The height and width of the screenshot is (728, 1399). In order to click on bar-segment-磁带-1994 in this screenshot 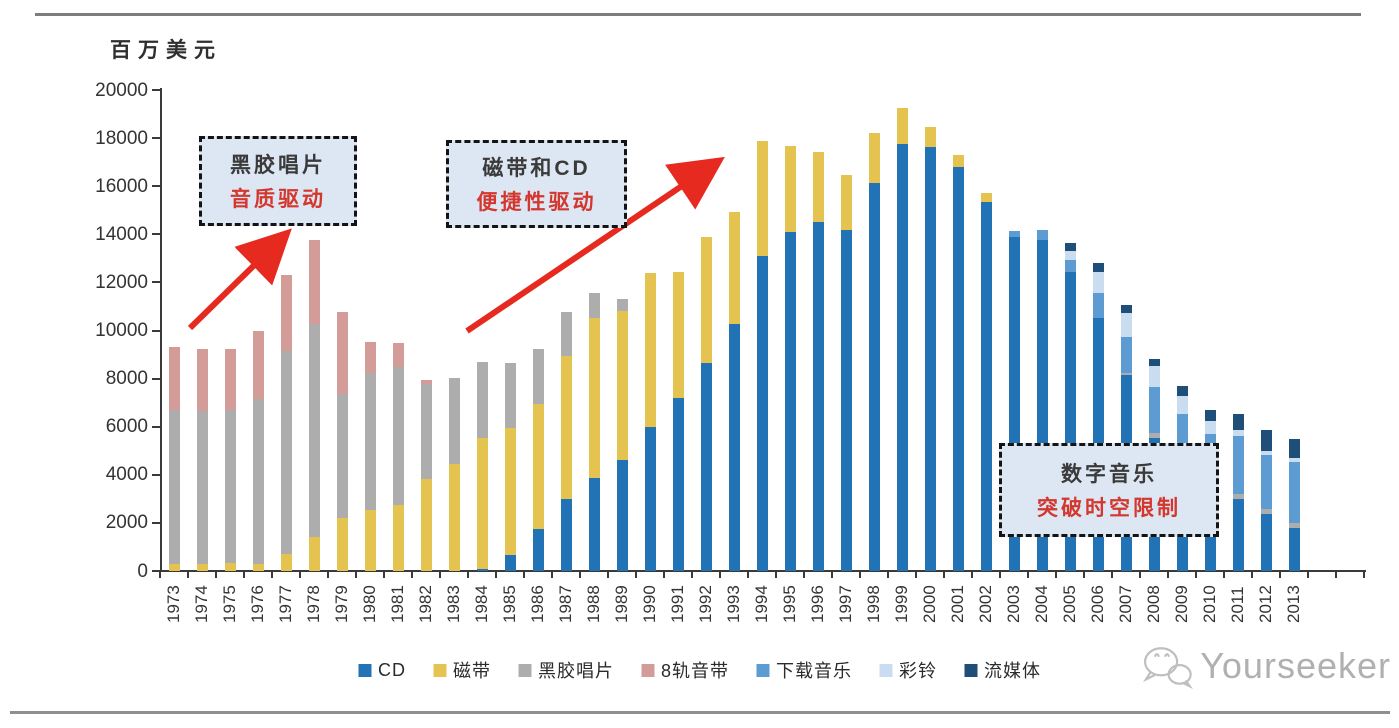, I will do `click(762, 198)`.